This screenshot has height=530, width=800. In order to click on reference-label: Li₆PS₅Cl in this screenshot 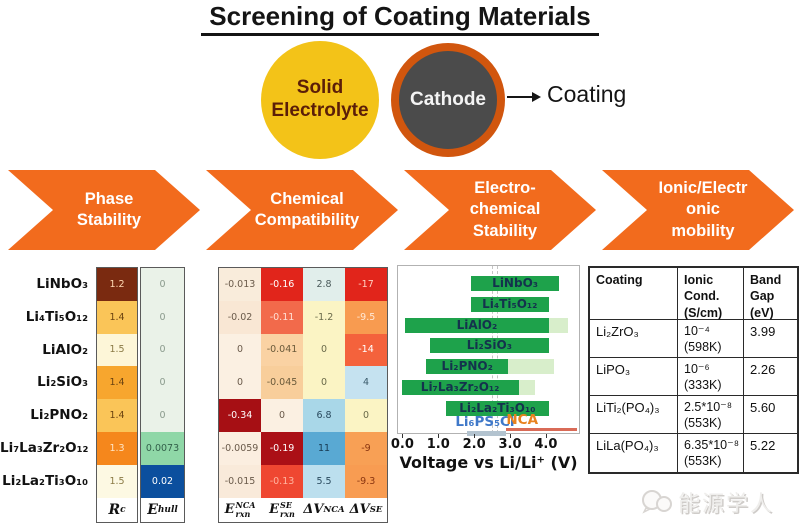, I will do `click(485, 422)`.